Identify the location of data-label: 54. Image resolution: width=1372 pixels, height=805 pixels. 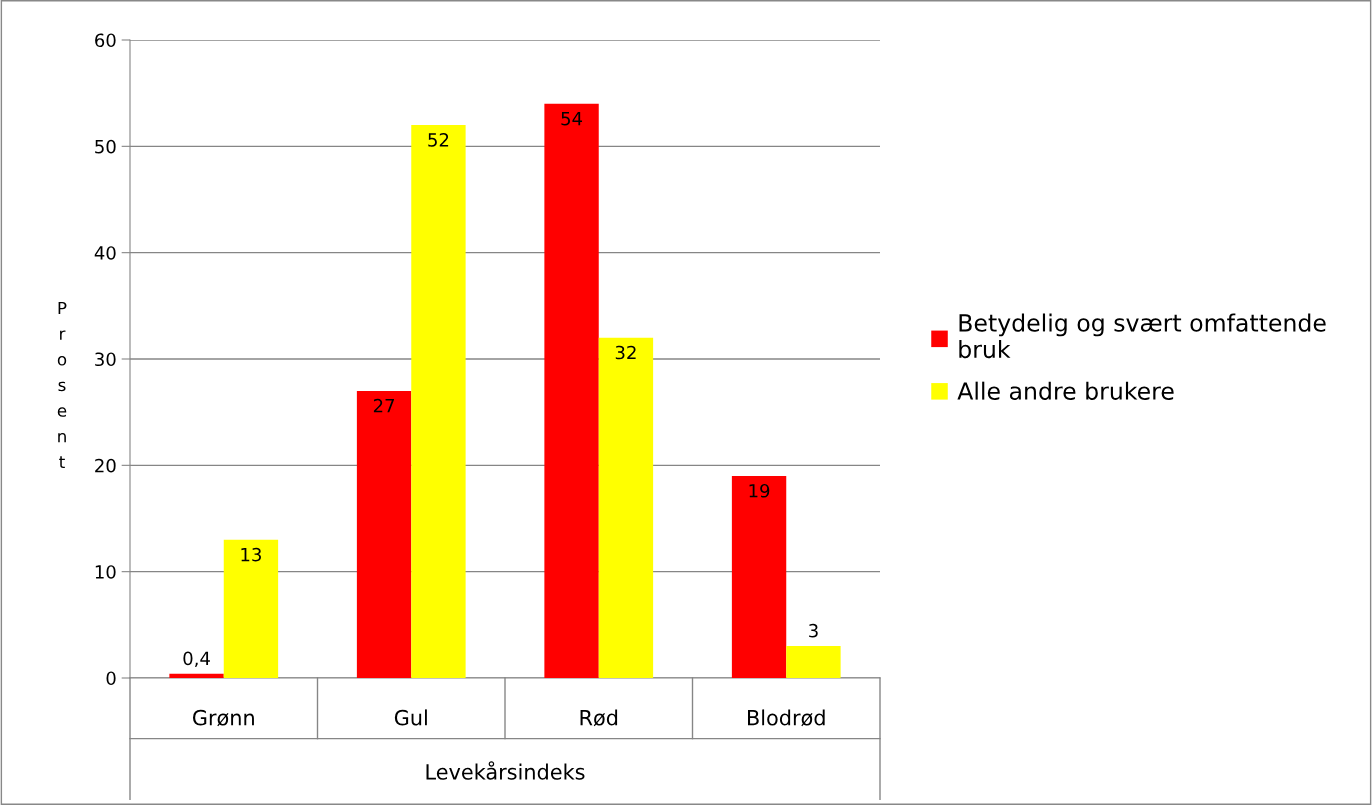
(572, 119).